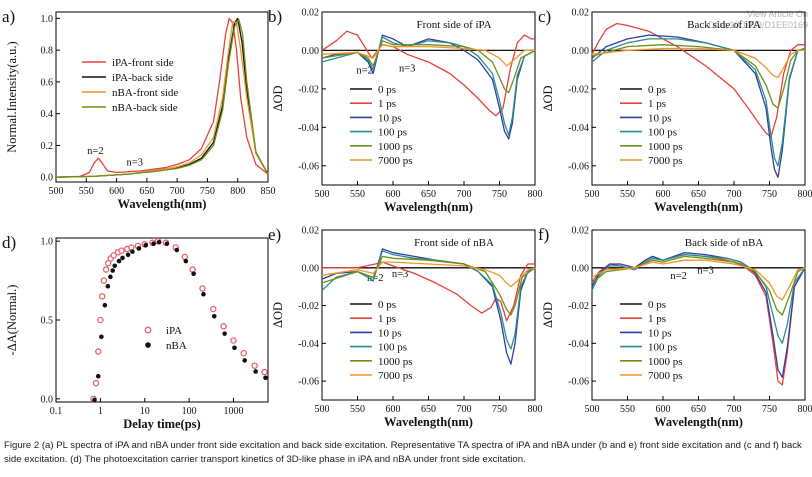  What do you see at coordinates (161, 424) in the screenshot?
I see `x-axis-label: Delay time(ps)` at bounding box center [161, 424].